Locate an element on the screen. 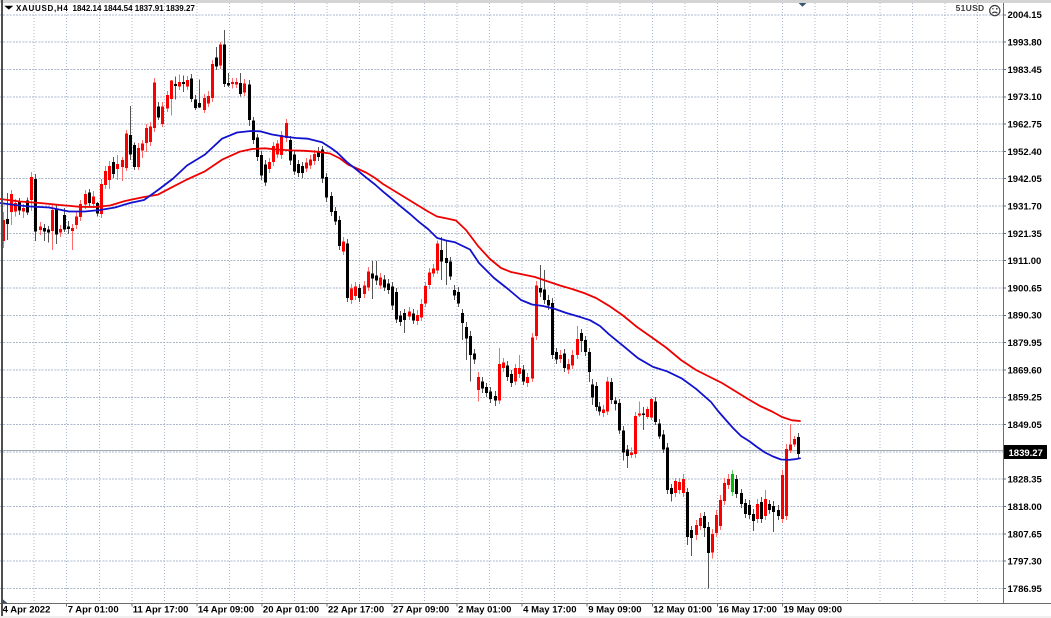  svg-text: 4 May 17:00 is located at coordinates (549, 609).